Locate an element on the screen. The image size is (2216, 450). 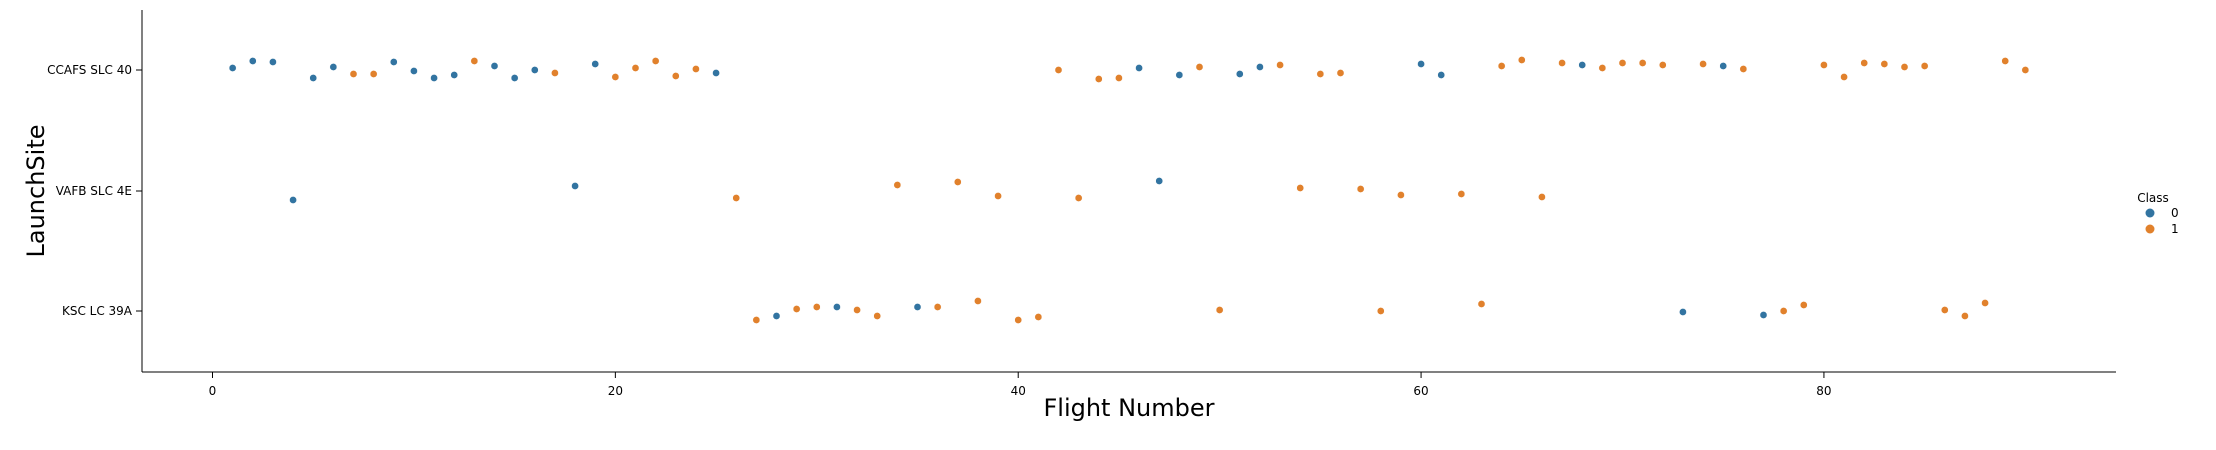
x-tick-label: 0 is located at coordinates (213, 391).